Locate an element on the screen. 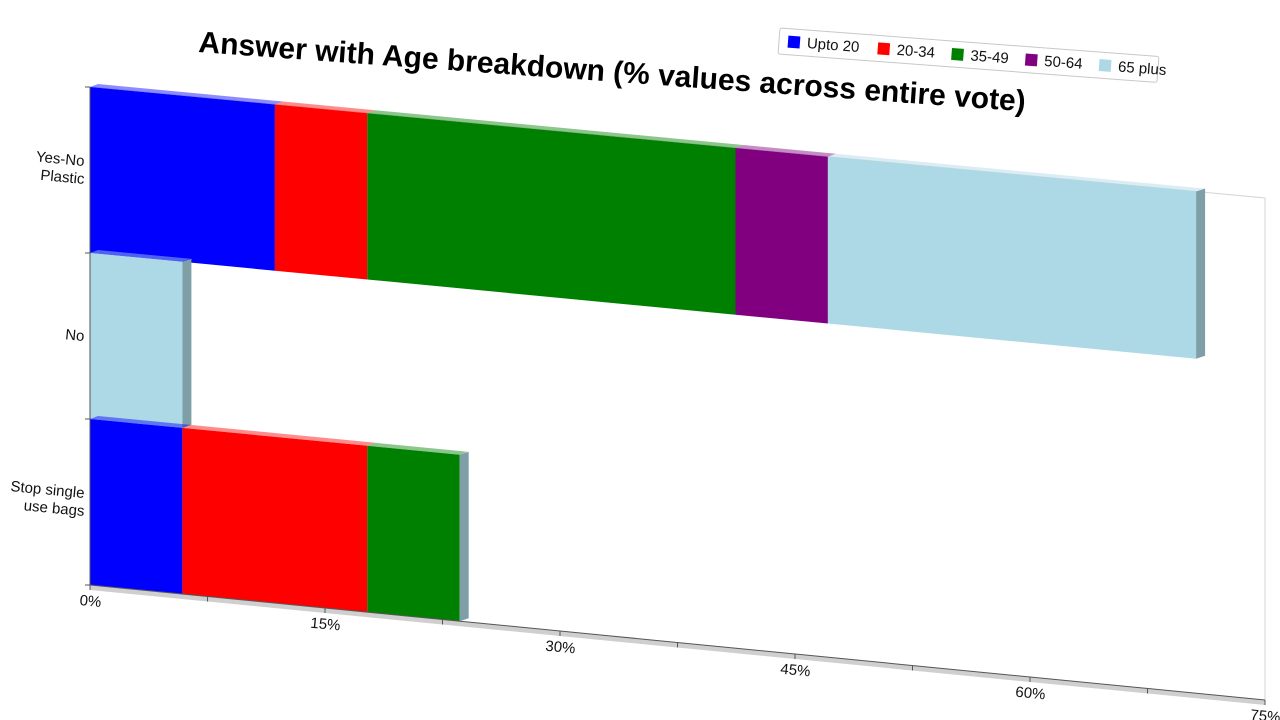  legend-label: 35-49 is located at coordinates (990, 57).